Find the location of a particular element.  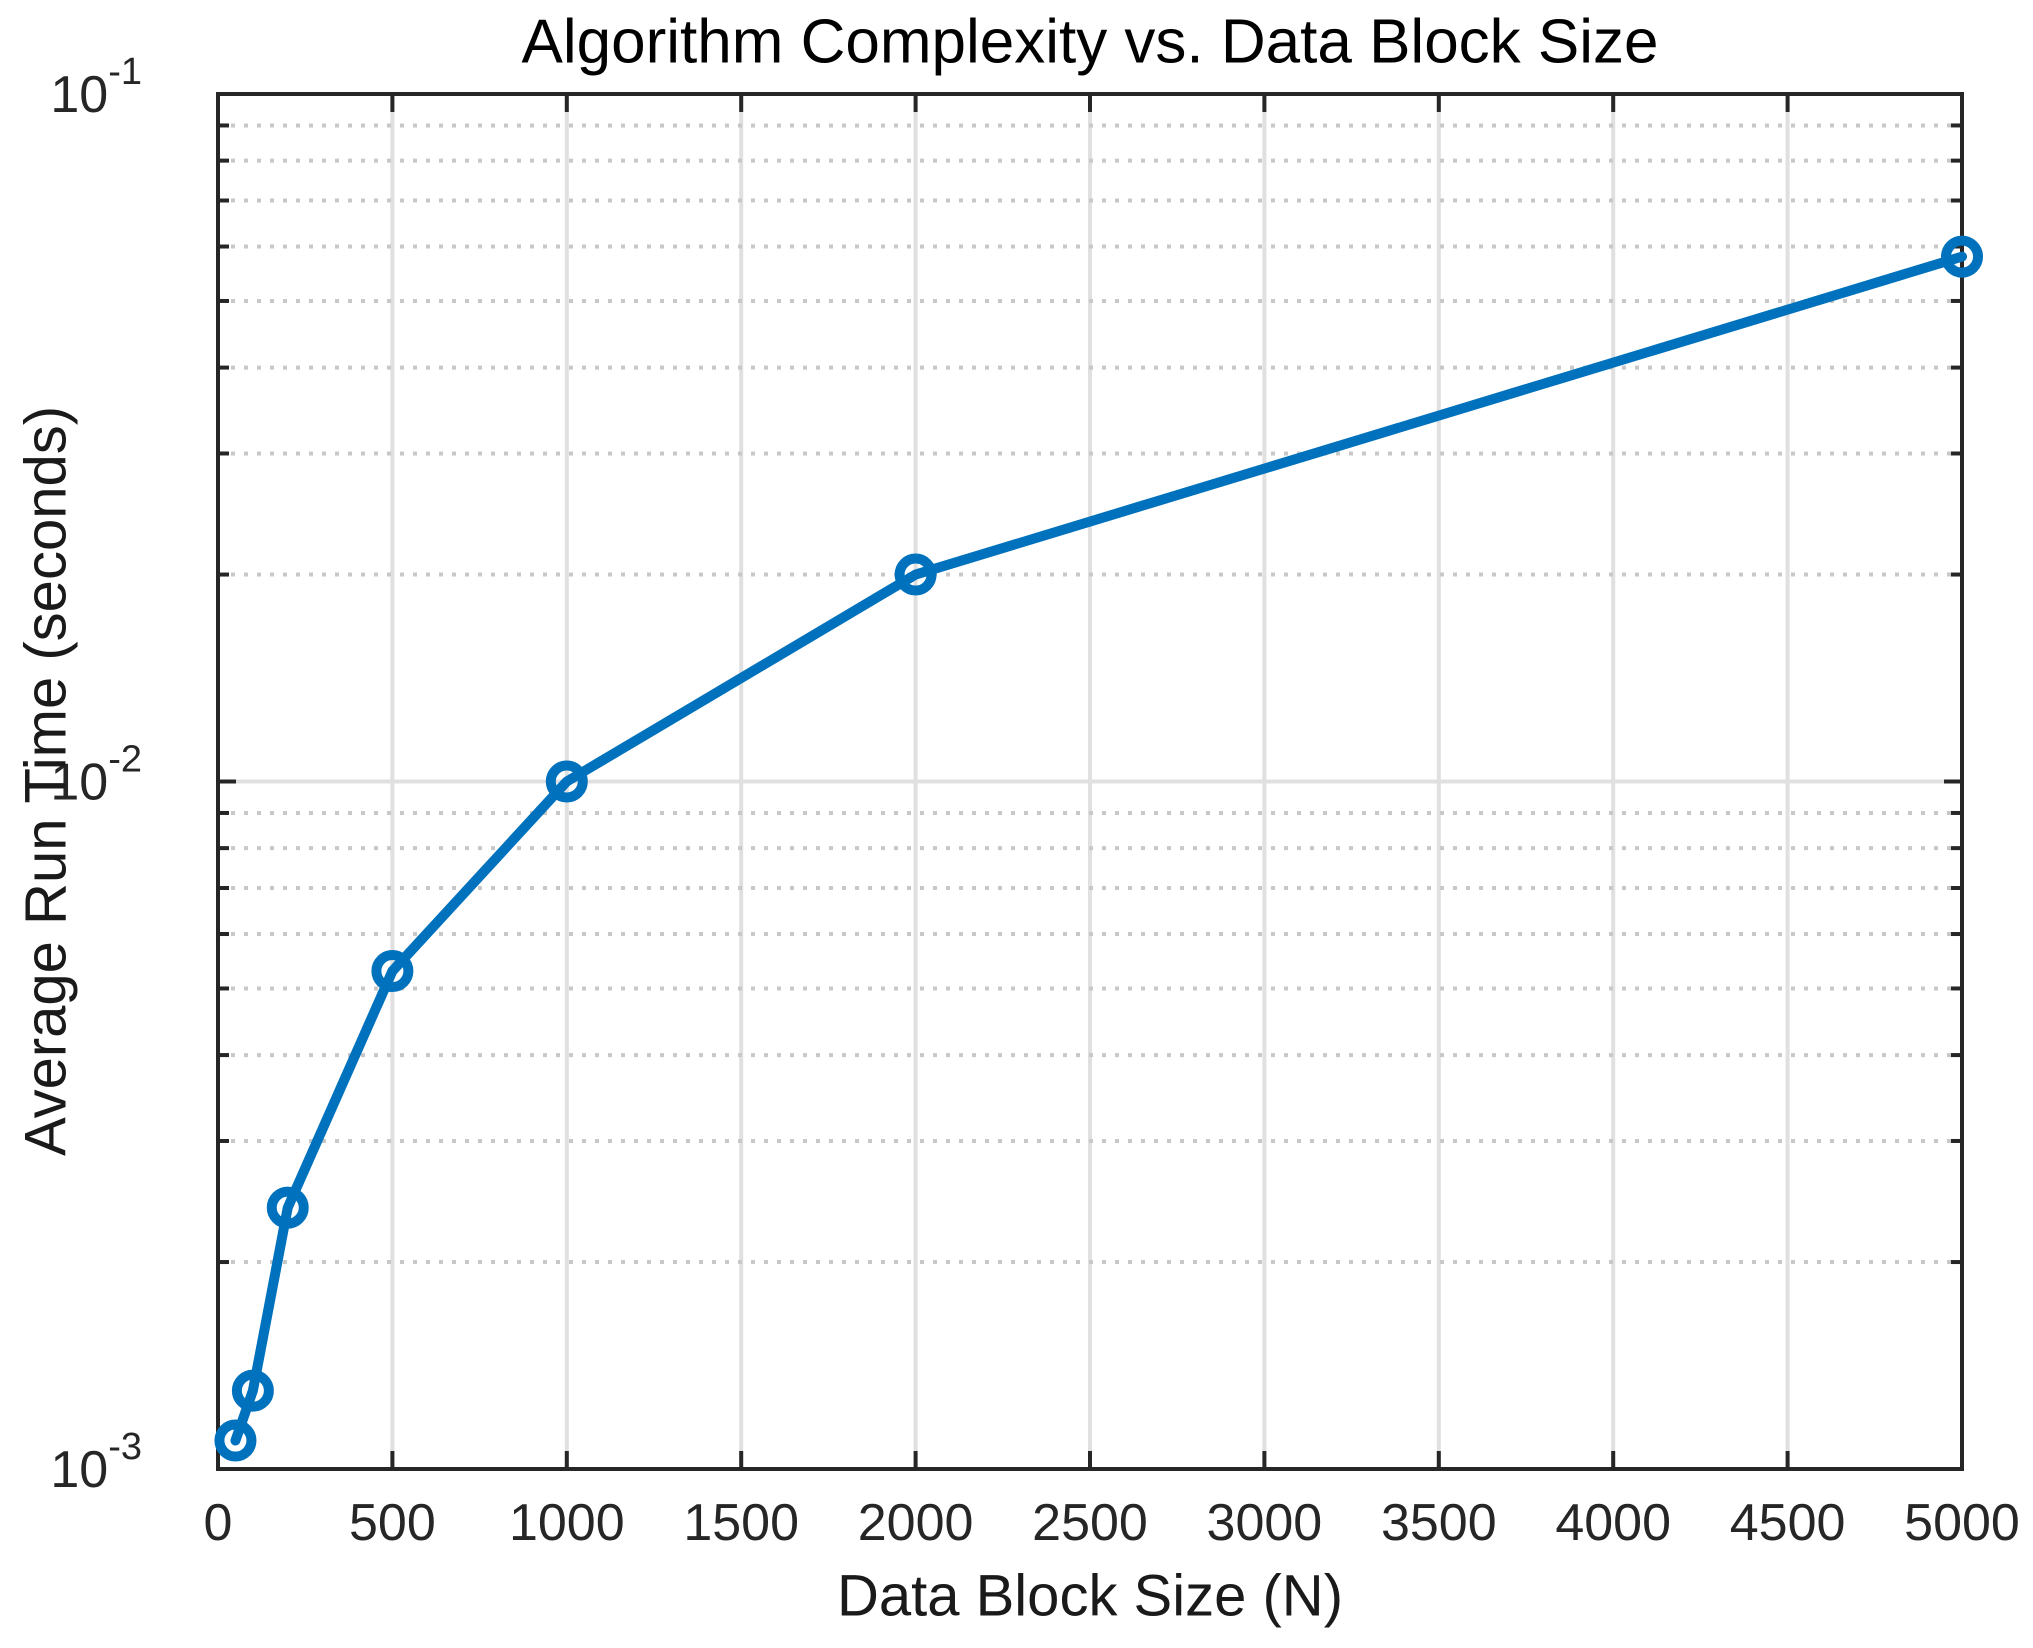

x-axis-label: Data Block Size (N) is located at coordinates (1090, 1596).